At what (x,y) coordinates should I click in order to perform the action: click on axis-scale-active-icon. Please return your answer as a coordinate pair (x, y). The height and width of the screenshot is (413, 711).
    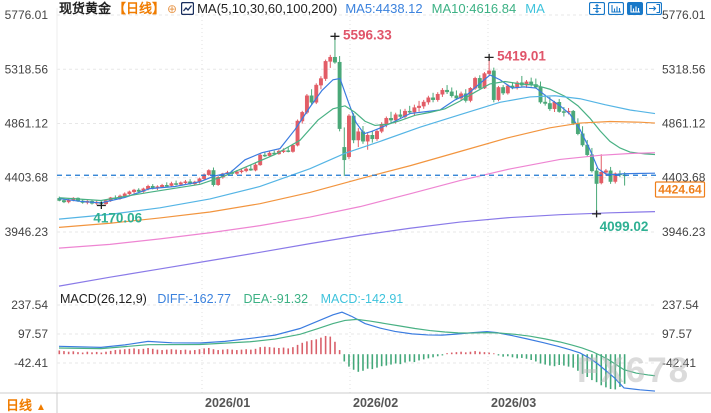
    Looking at the image, I should click on (635, 8).